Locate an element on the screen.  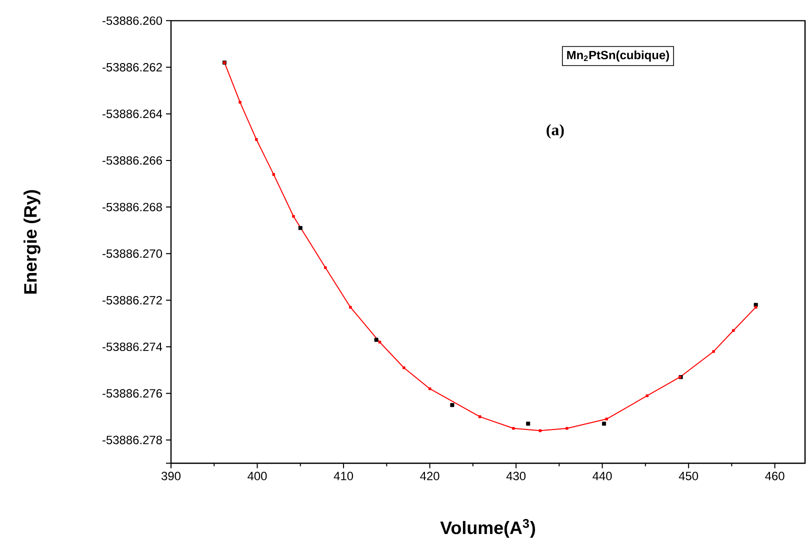
y-tick-label: -53886.262 is located at coordinates (132, 67).